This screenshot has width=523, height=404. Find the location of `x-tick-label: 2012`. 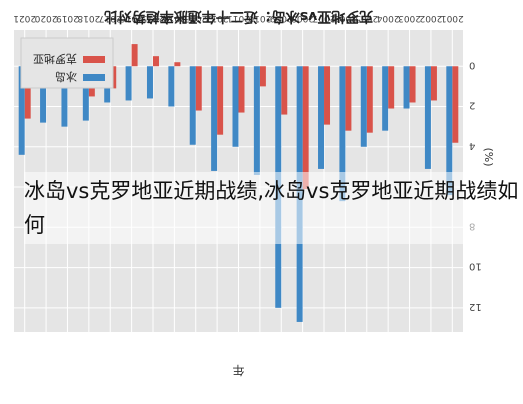

x-tick-label: 2012 is located at coordinates (217, 18).